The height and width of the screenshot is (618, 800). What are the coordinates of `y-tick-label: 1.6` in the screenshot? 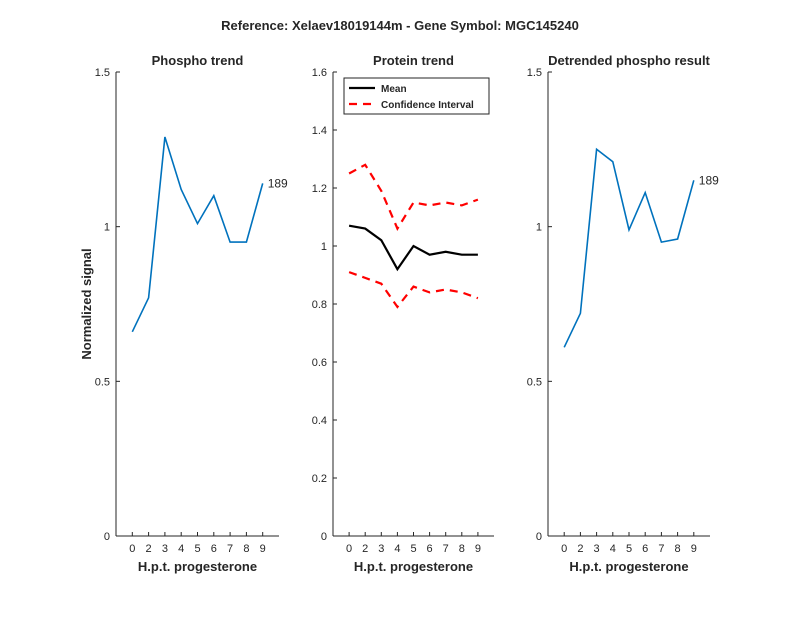 It's located at (319, 73).